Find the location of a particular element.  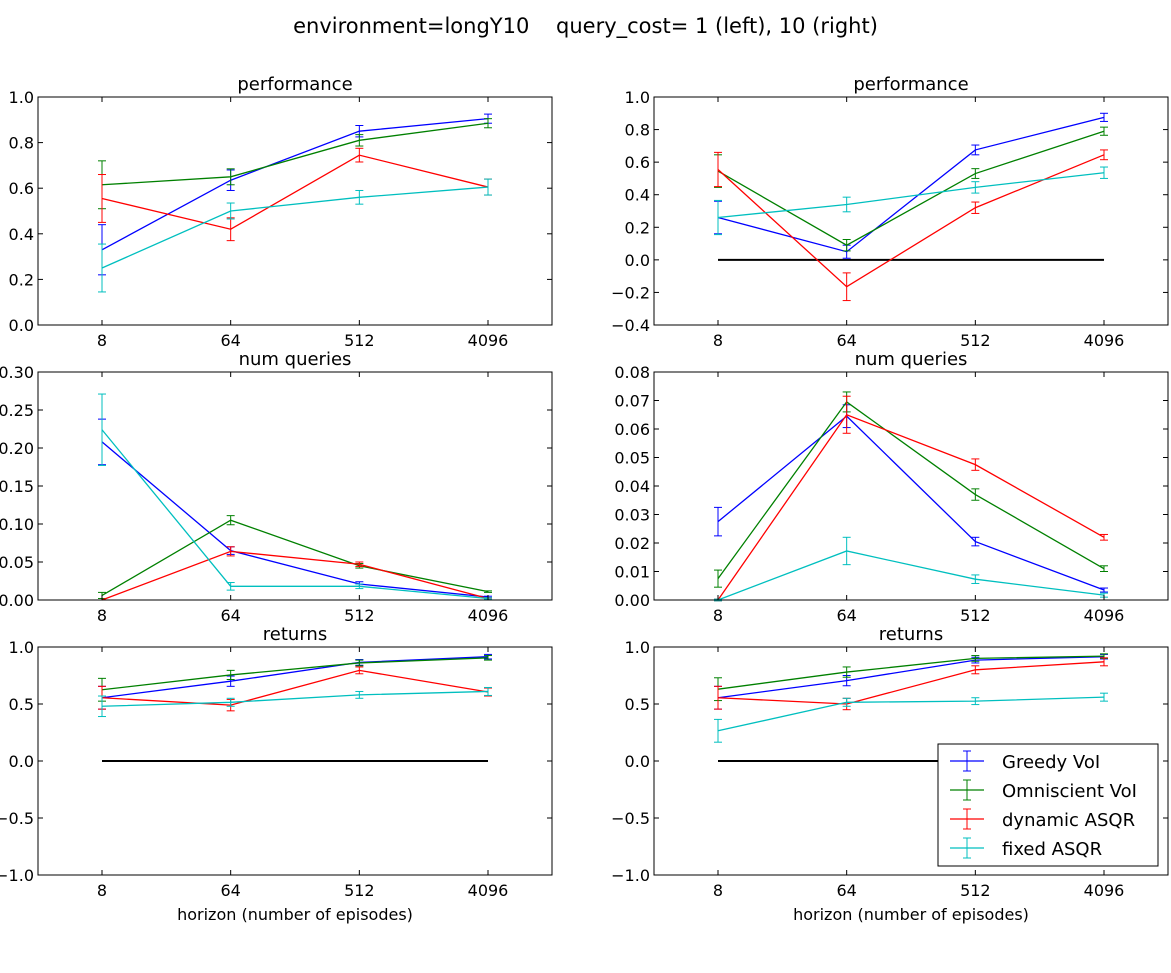

y-tick-label: 0.25 is located at coordinates (17, 410).